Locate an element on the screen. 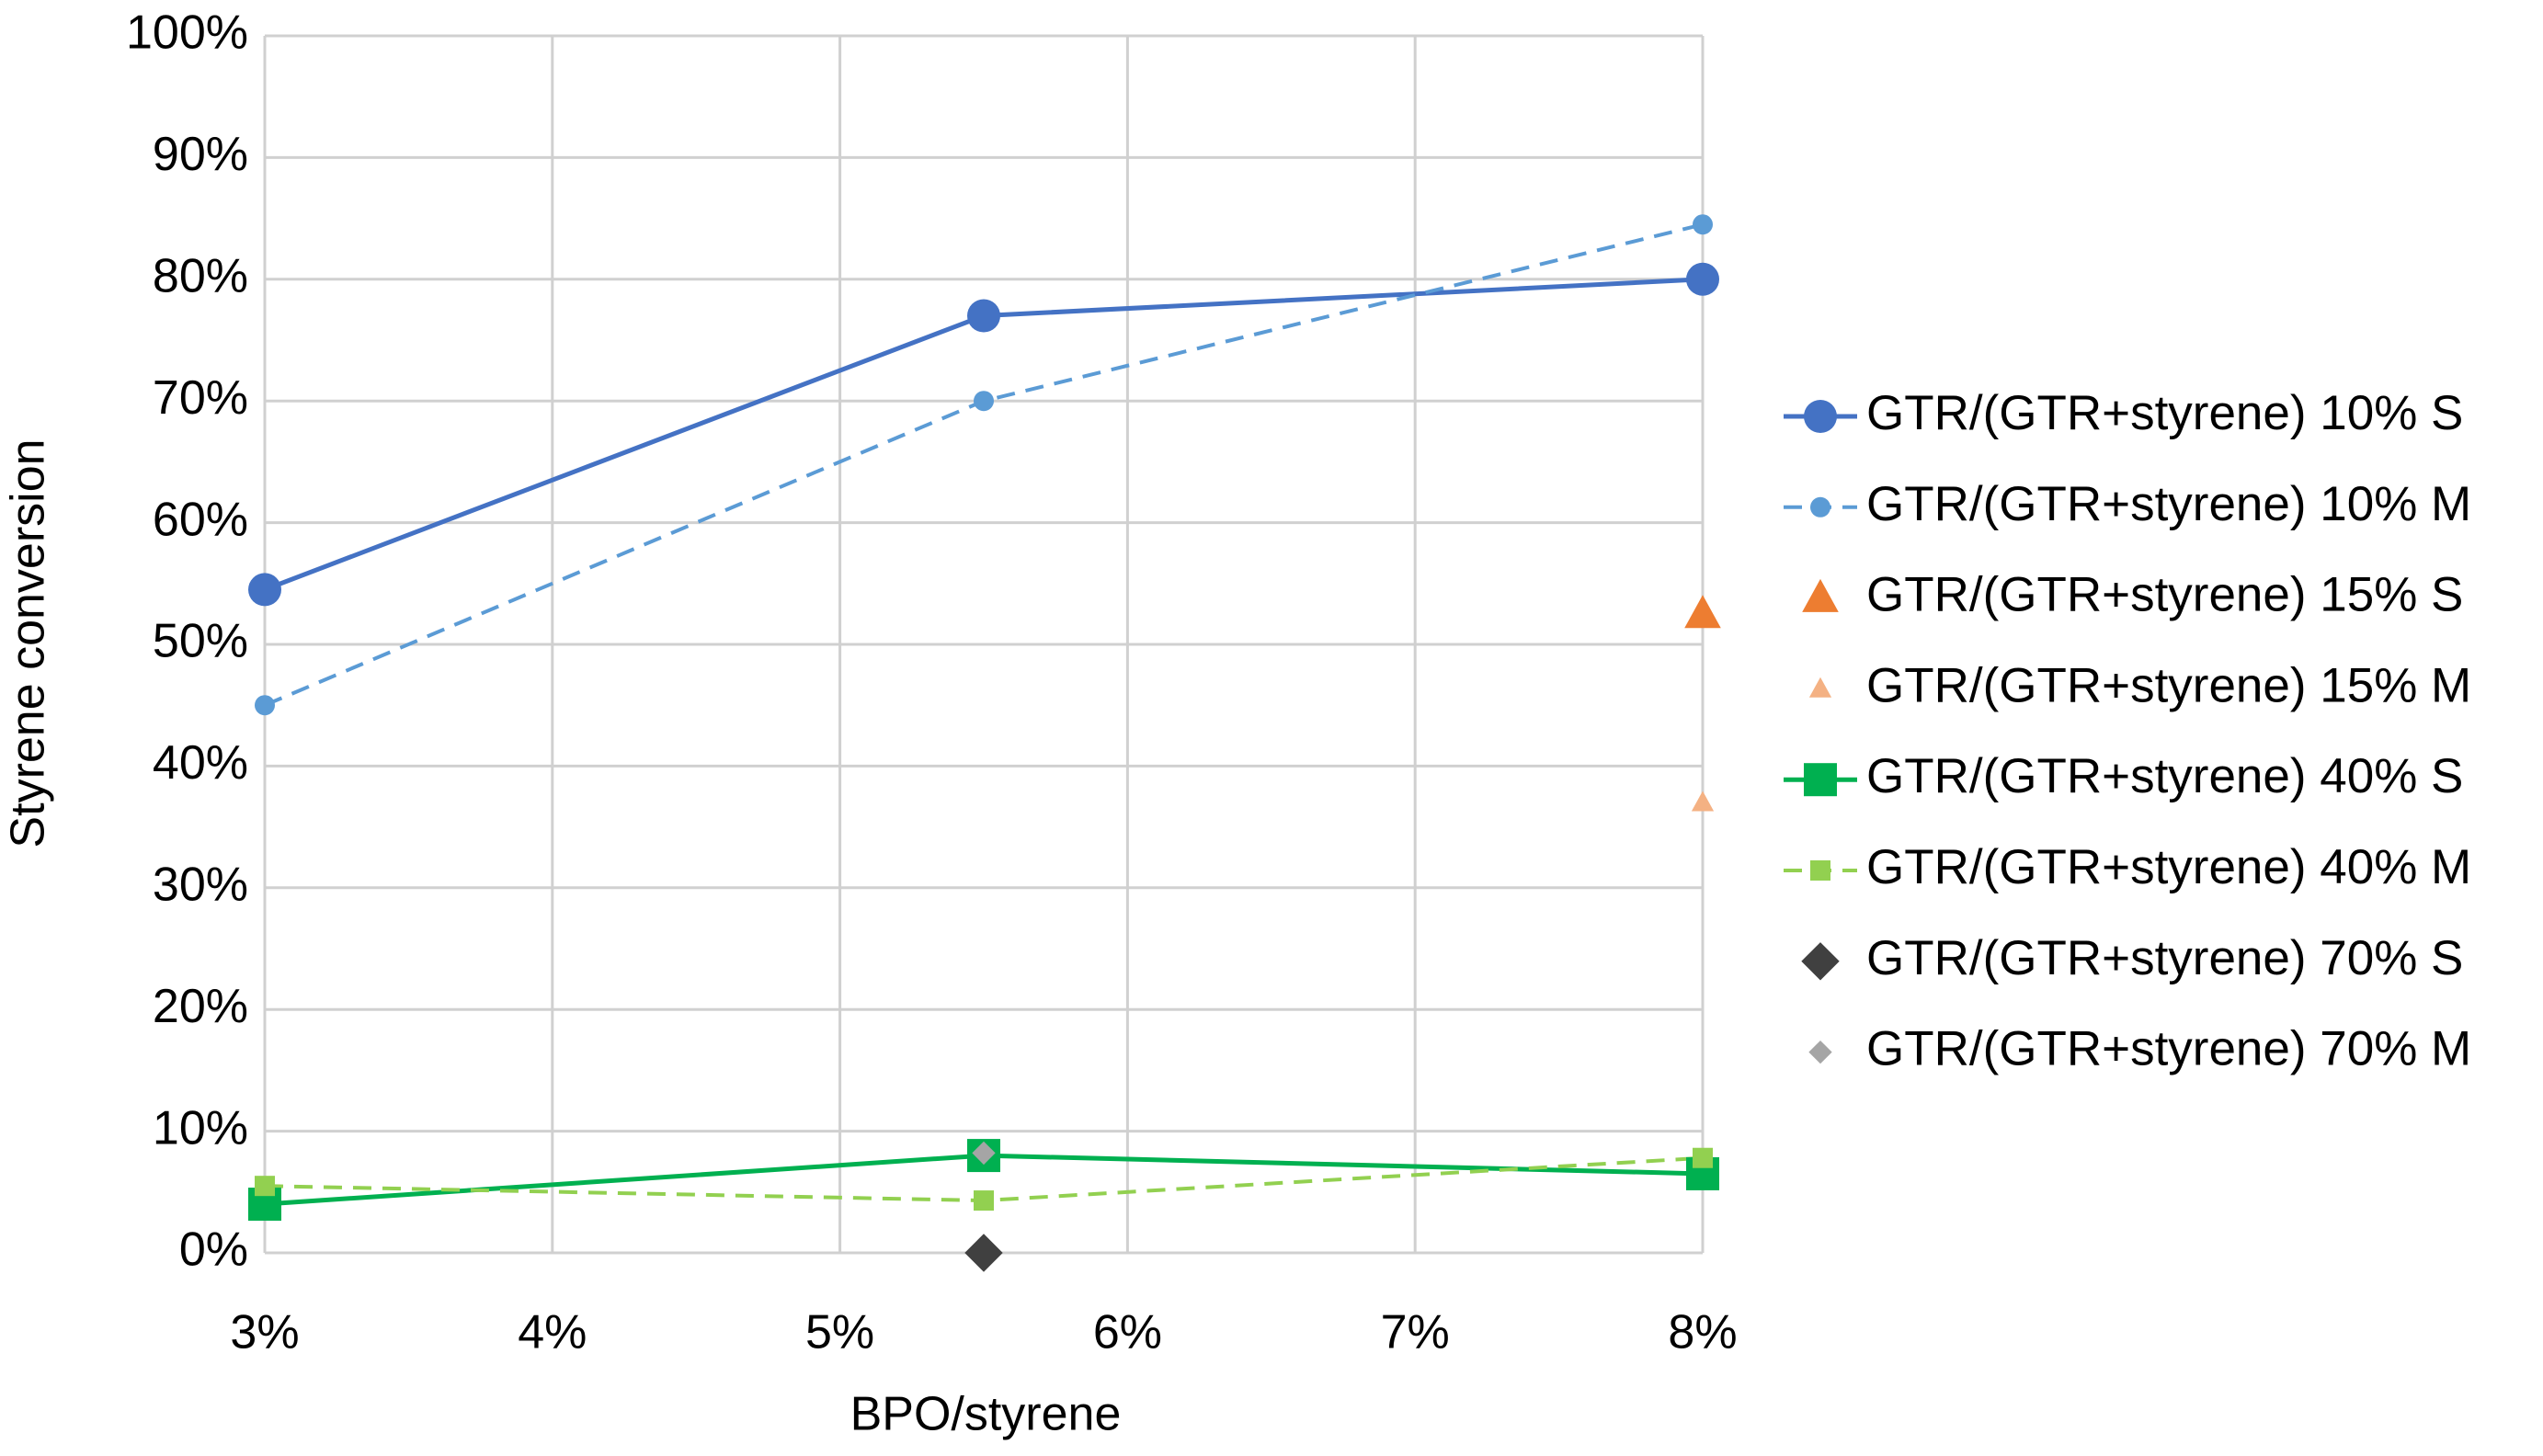 This screenshot has width=2543, height=1456. x-tick-label: 3% is located at coordinates (265, 1332).